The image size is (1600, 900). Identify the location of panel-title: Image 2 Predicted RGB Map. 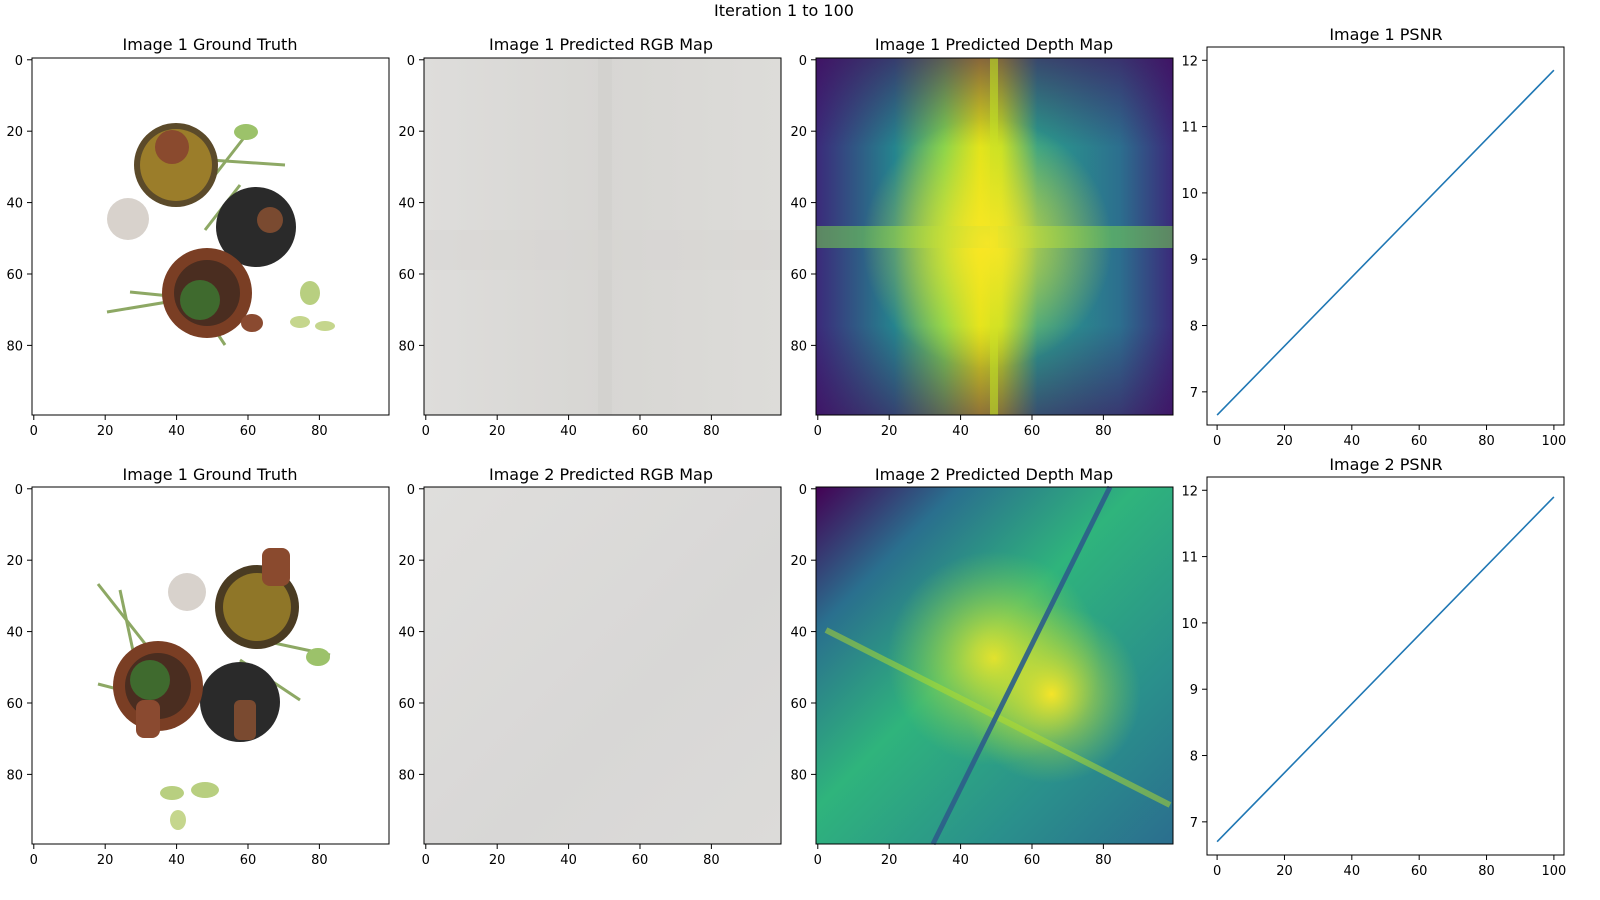
(601, 474).